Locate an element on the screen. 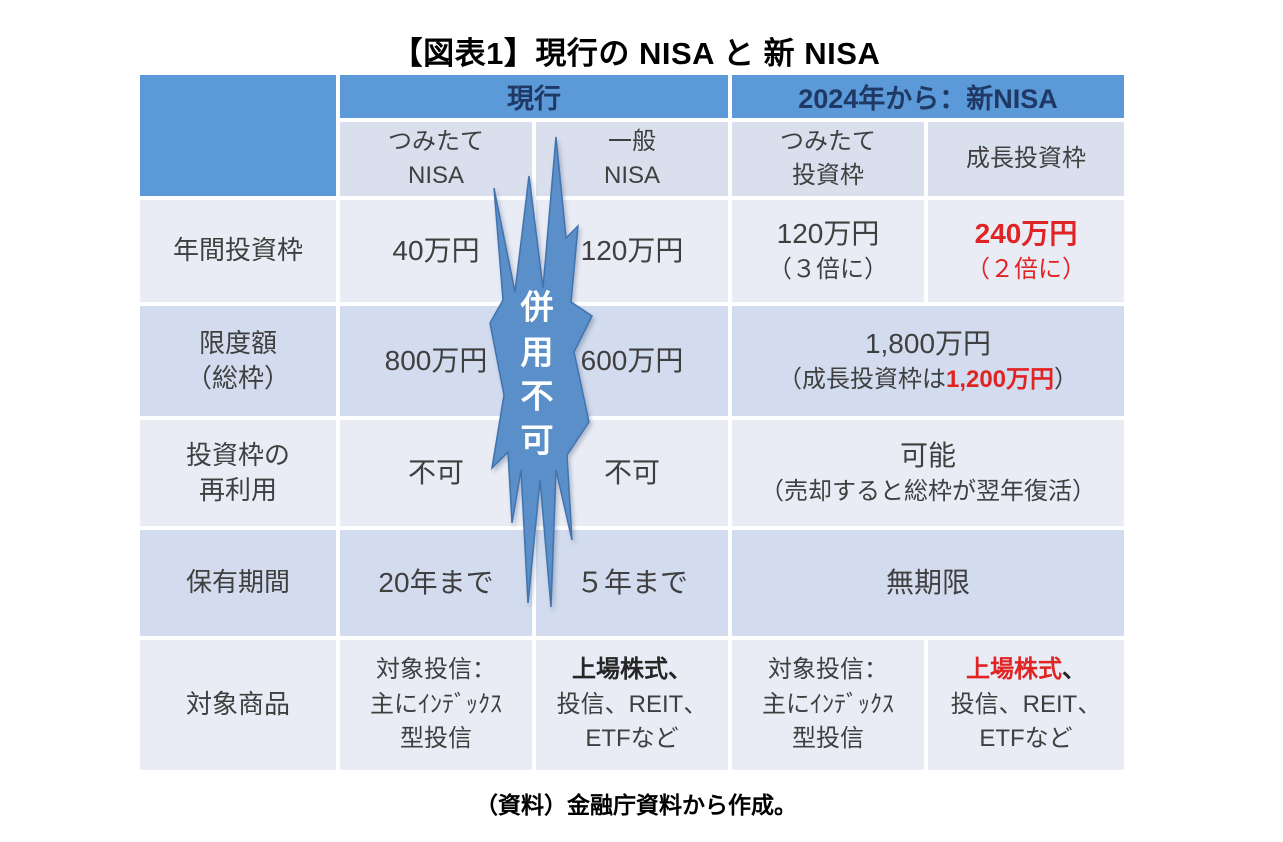  no-combined-use-burst: 併 用 不 可 is located at coordinates (541, 372).